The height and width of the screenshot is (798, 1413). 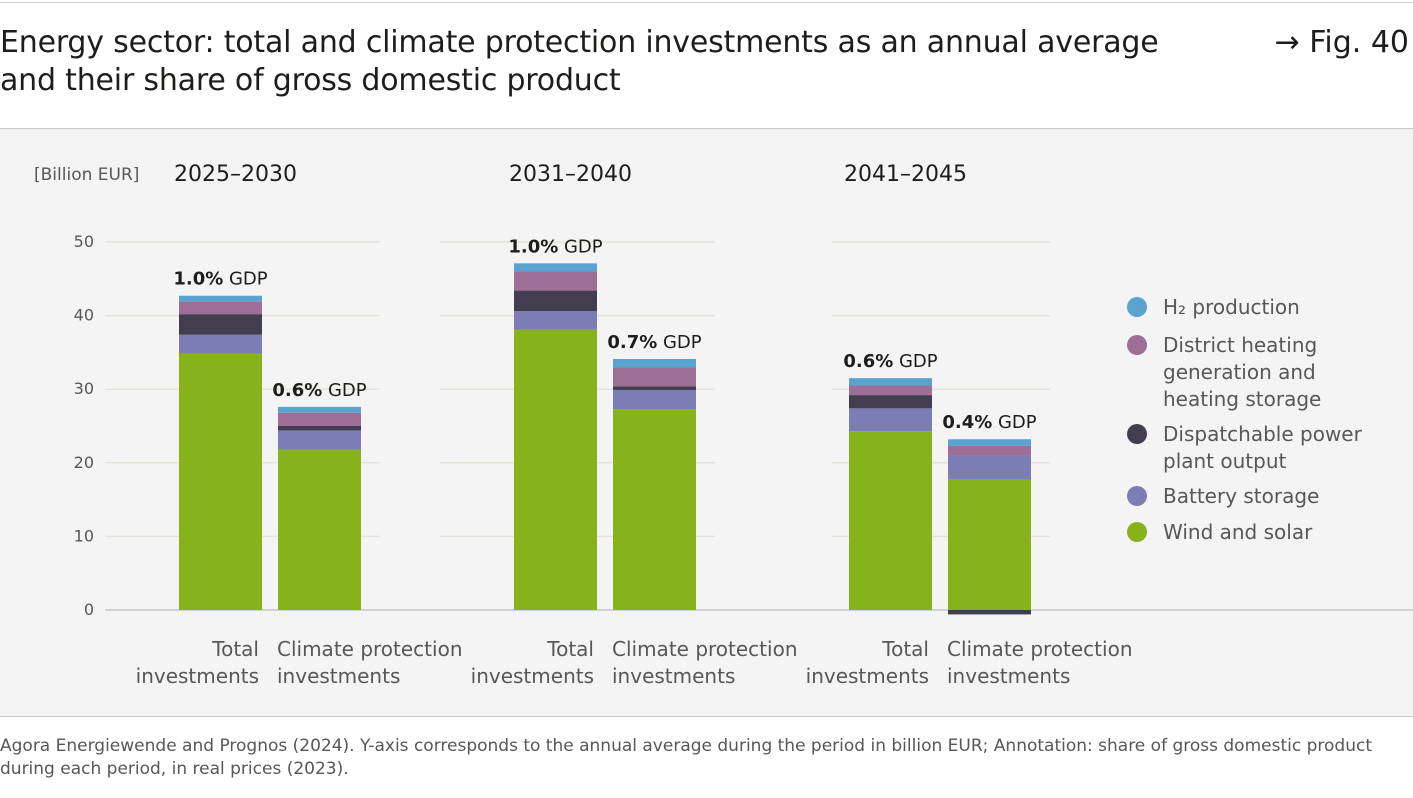 I want to click on legend-label-wind: Wind and solar, so click(x=1238, y=532).